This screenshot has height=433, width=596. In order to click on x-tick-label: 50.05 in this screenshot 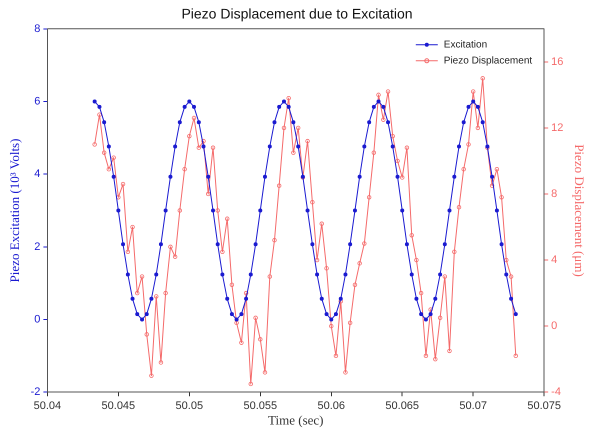, I will do `click(190, 406)`.